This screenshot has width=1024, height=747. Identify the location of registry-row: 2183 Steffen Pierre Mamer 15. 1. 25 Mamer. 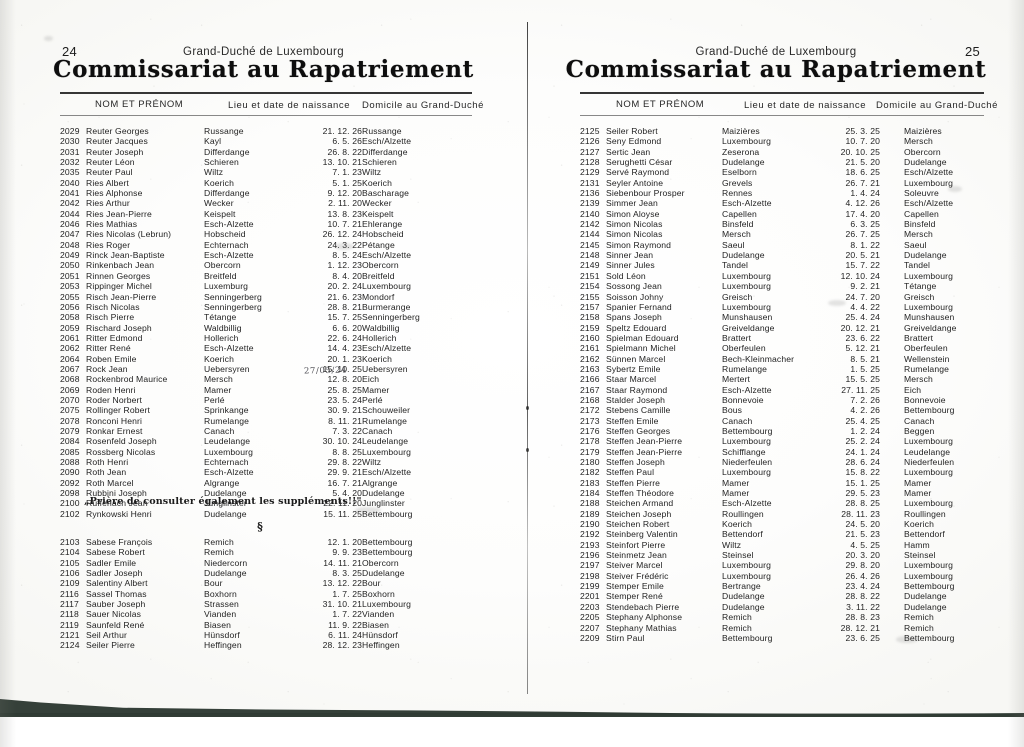
(797, 483).